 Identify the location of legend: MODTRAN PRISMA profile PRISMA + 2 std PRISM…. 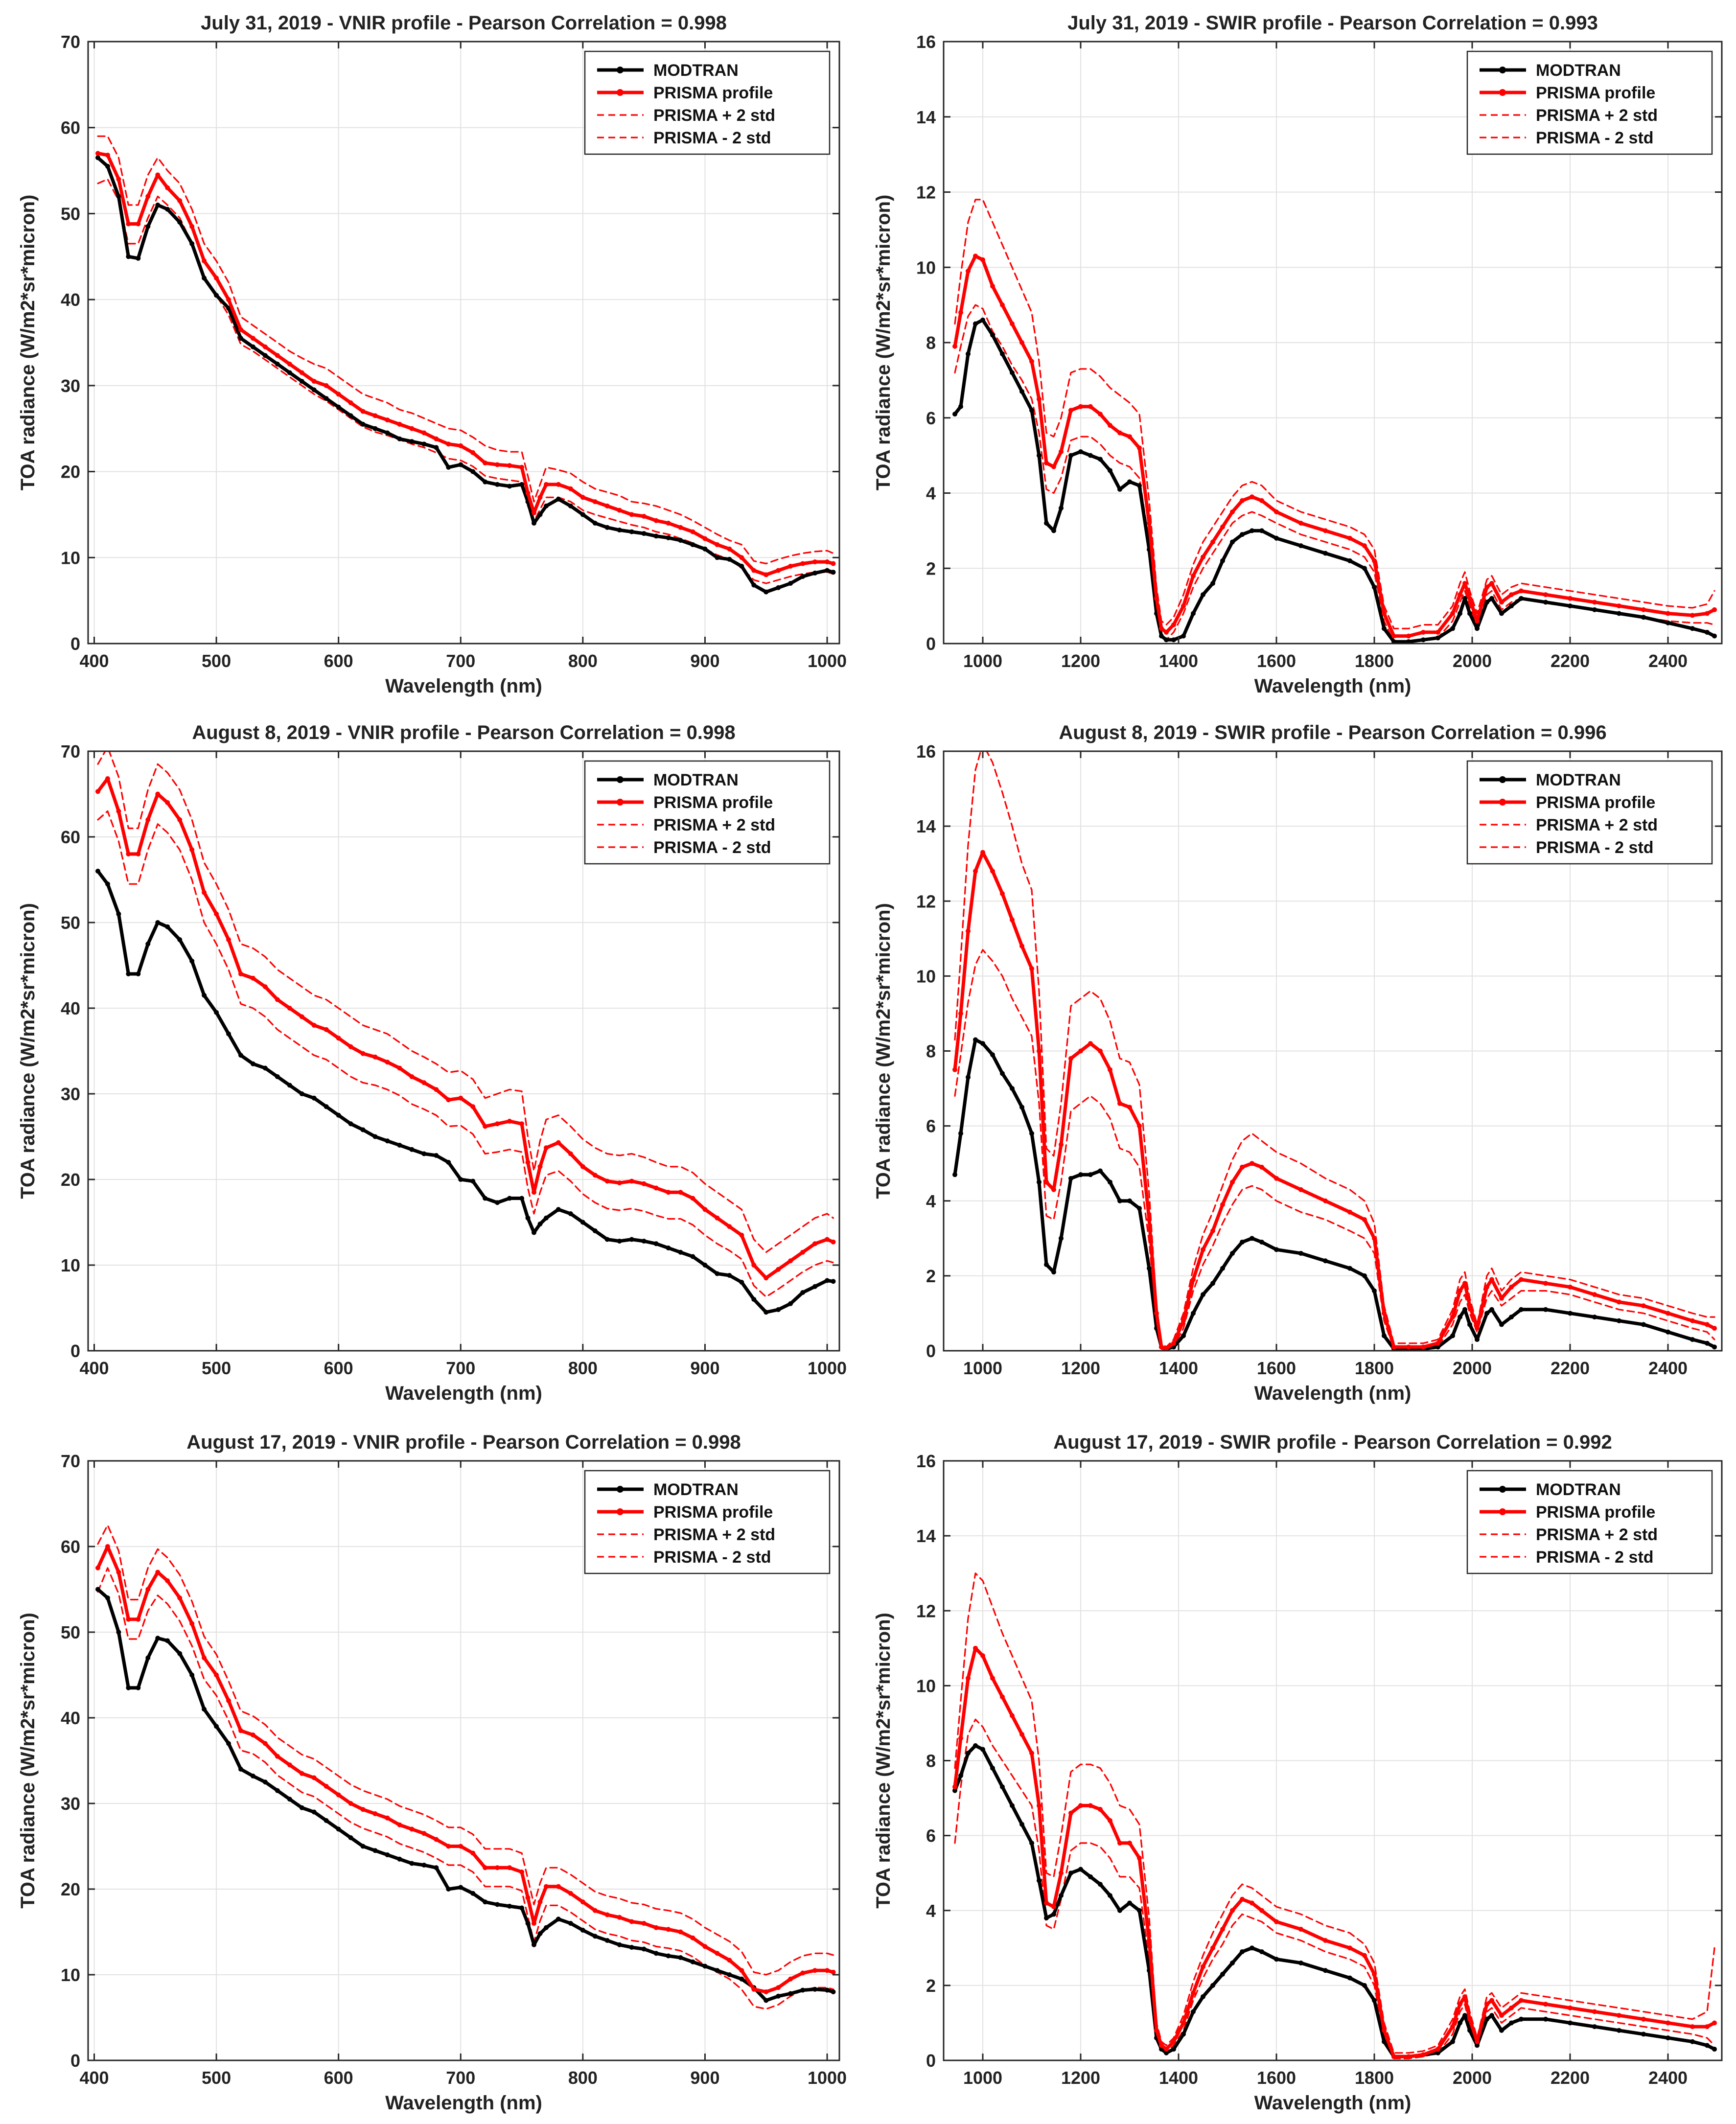
(1589, 102).